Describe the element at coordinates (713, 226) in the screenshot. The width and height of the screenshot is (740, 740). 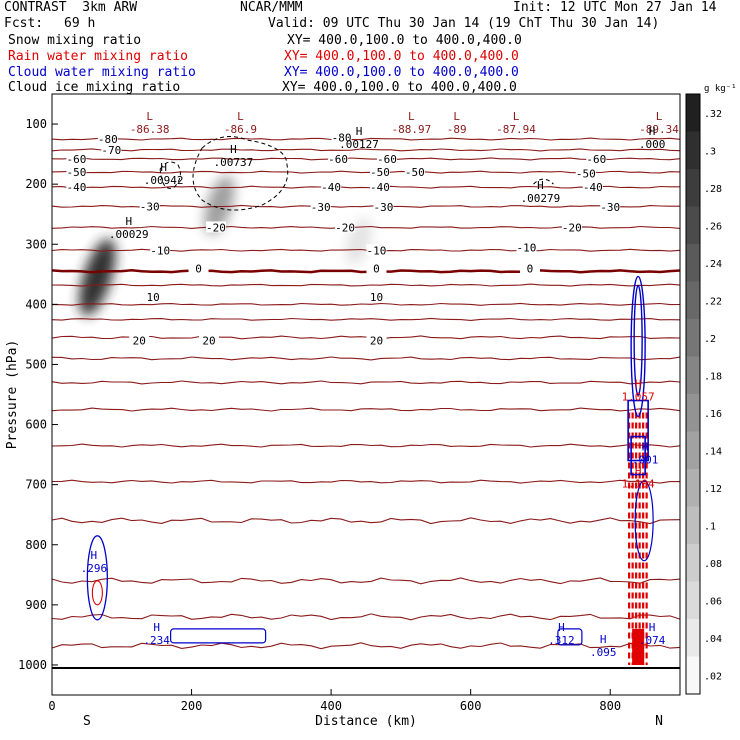
I see `colorbar-label-12: .26` at that location.